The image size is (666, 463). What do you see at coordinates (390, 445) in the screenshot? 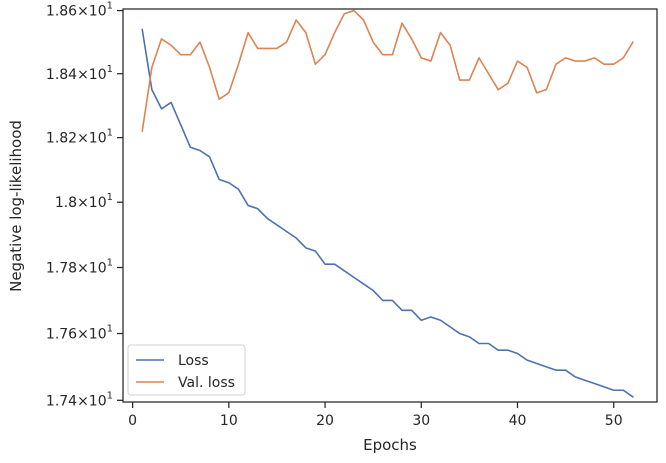
I see `x-axis-label: Epochs` at bounding box center [390, 445].